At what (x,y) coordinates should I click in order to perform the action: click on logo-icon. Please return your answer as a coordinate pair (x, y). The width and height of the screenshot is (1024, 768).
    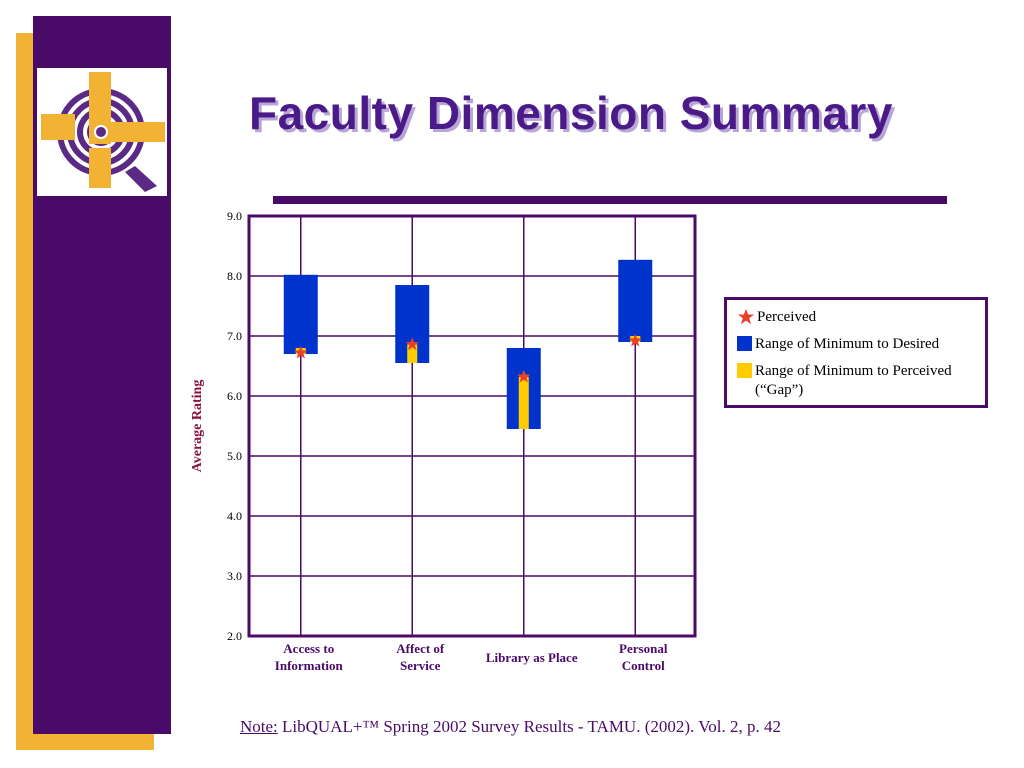
    Looking at the image, I should click on (103, 132).